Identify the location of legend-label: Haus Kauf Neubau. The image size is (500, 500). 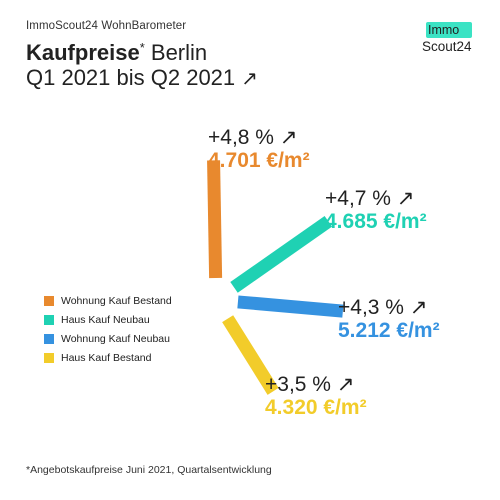
(105, 319).